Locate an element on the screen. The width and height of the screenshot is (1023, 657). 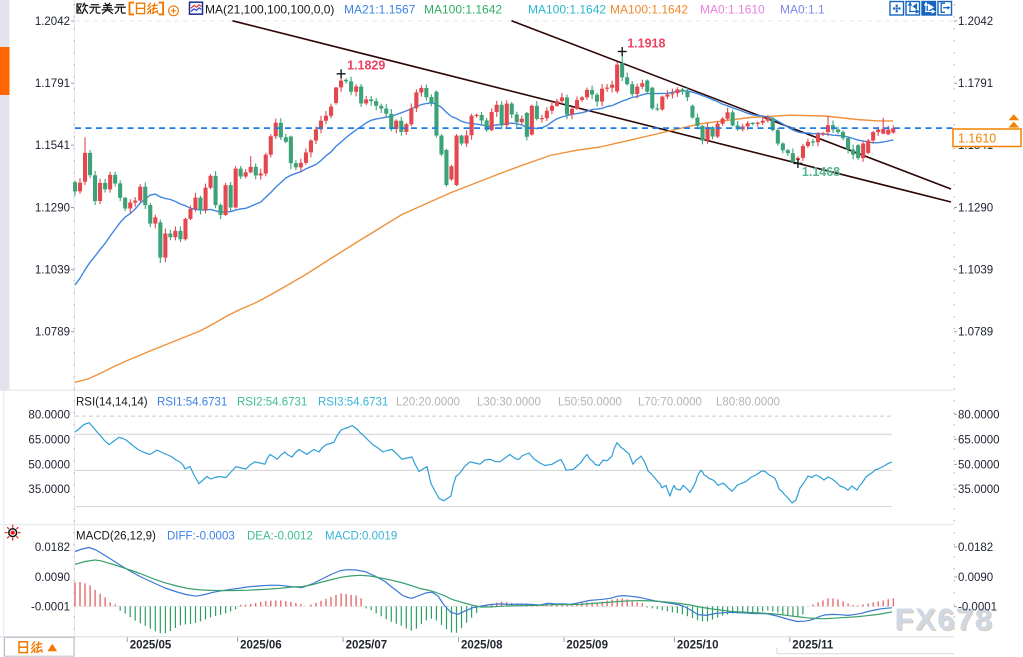
svg-text: L30:30.0000 is located at coordinates (509, 403).